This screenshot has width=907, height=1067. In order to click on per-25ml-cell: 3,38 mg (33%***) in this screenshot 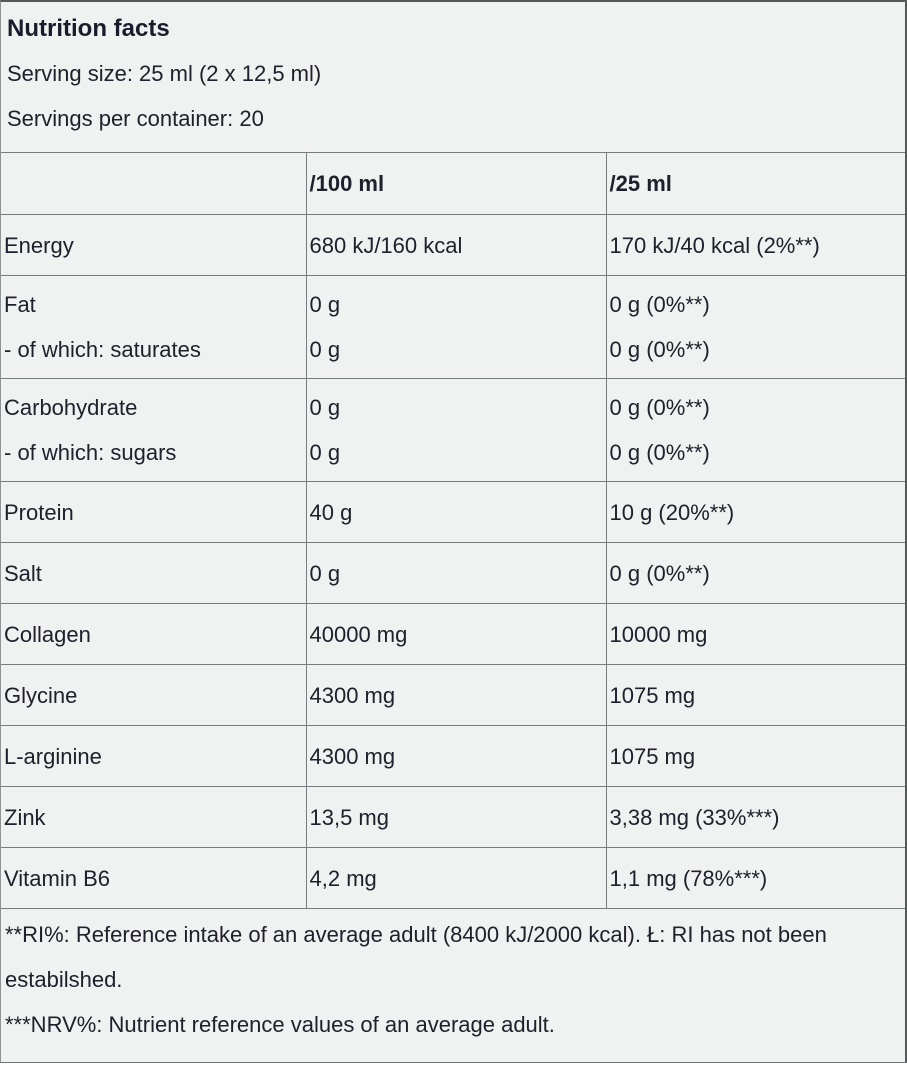, I will do `click(755, 817)`.